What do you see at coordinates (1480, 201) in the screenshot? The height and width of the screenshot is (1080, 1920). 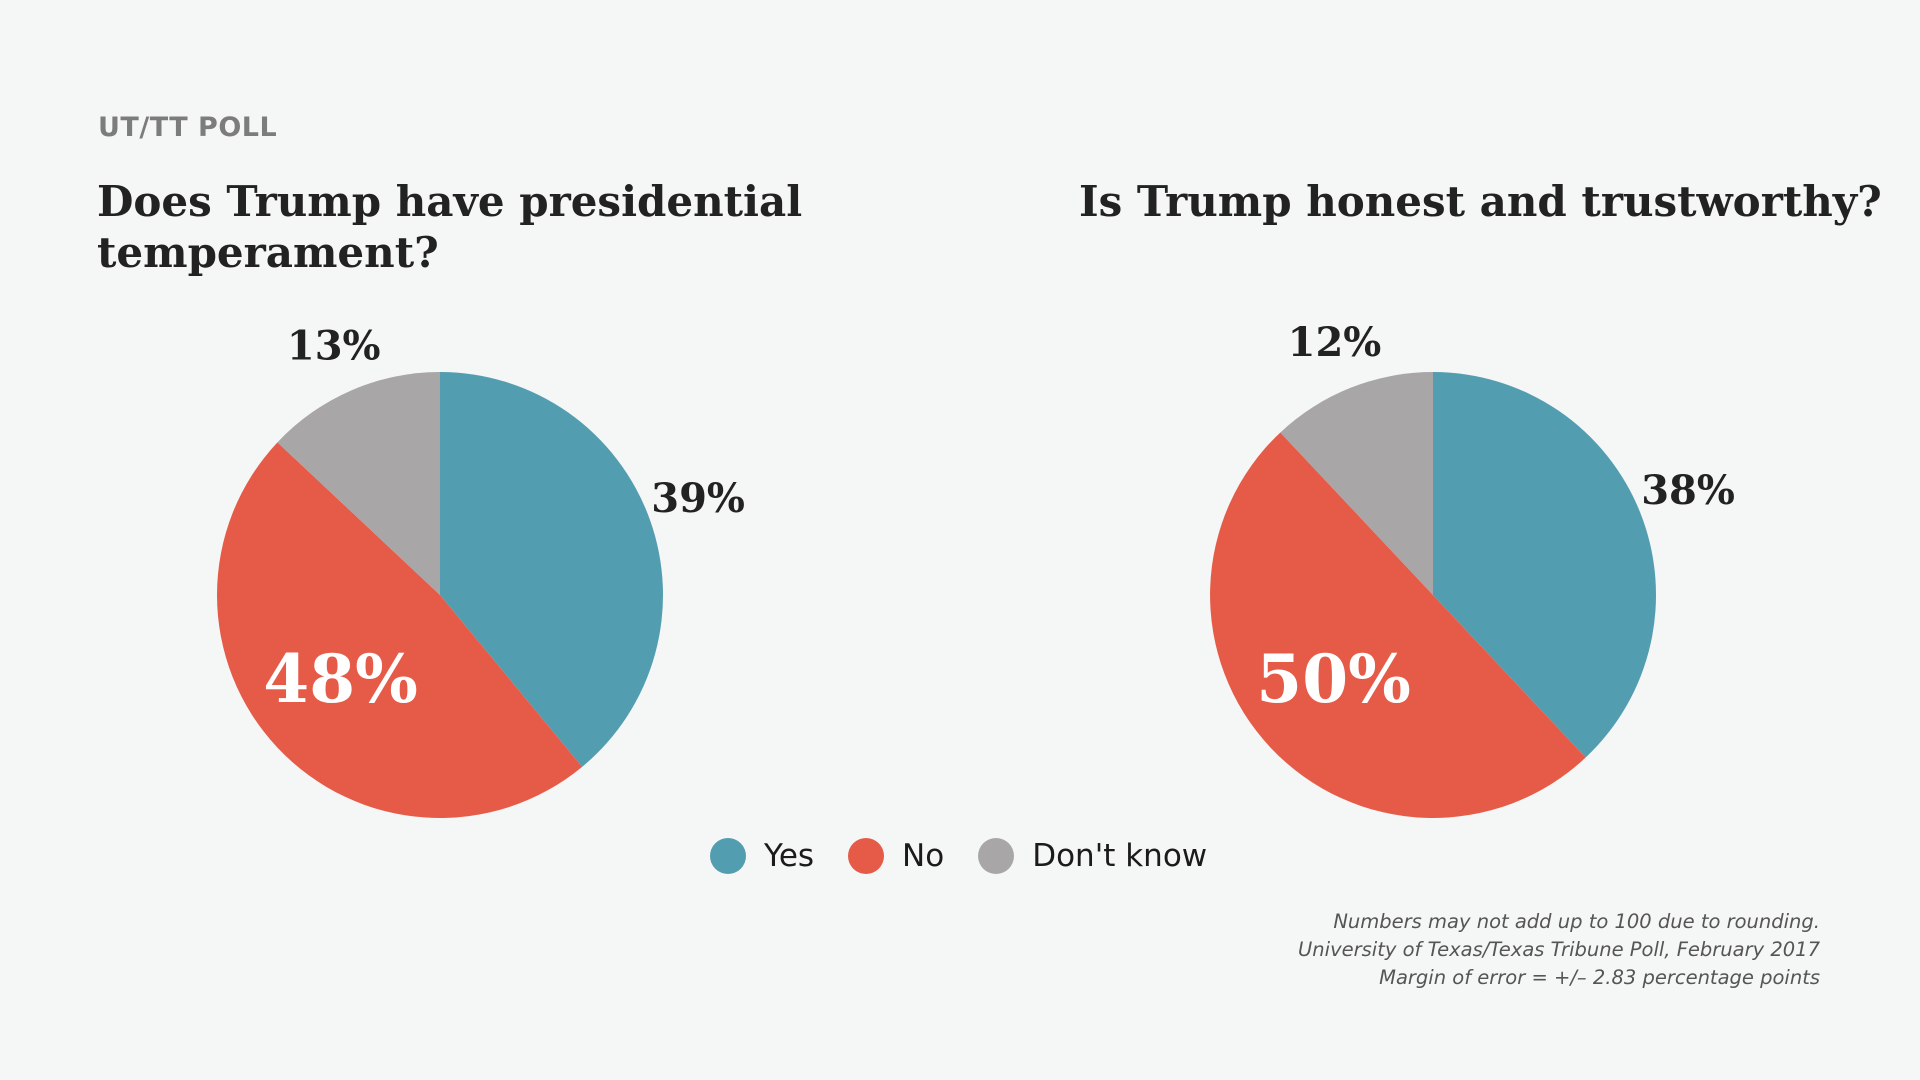 I see `chart-title-honest: Is Trump honest and trustworthy?` at bounding box center [1480, 201].